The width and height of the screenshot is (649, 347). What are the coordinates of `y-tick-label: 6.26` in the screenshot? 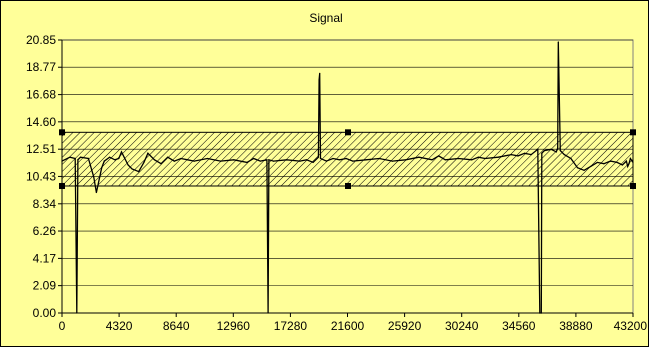 It's located at (45, 231).